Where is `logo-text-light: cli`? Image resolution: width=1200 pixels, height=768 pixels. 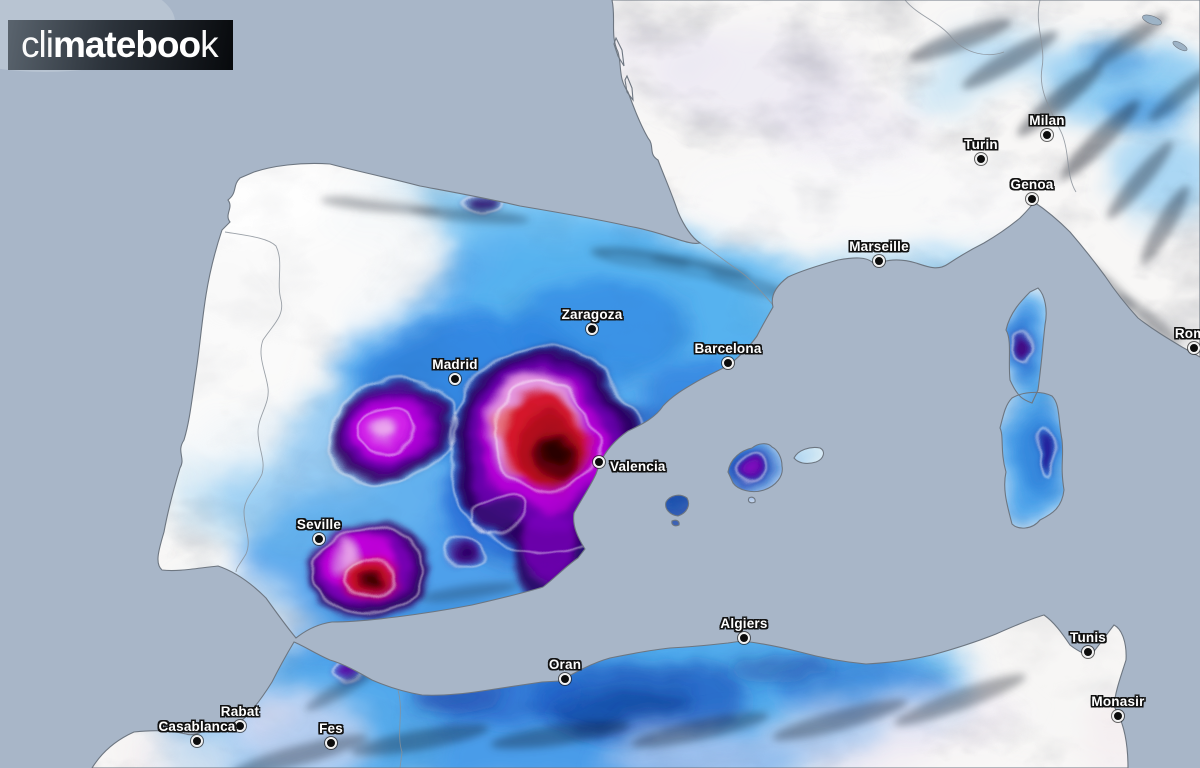
logo-text-light: cli is located at coordinates (37, 44).